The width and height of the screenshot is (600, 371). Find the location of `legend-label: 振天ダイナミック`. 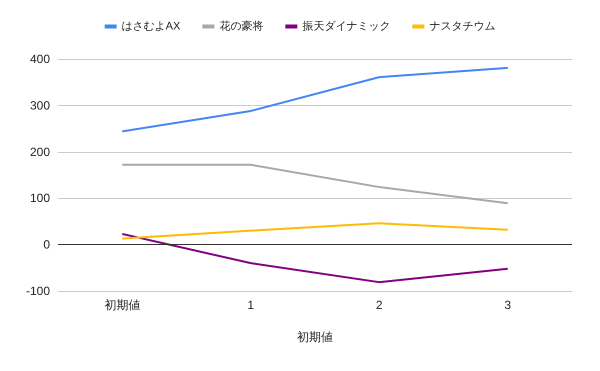

legend-label: 振天ダイナミック is located at coordinates (346, 26).